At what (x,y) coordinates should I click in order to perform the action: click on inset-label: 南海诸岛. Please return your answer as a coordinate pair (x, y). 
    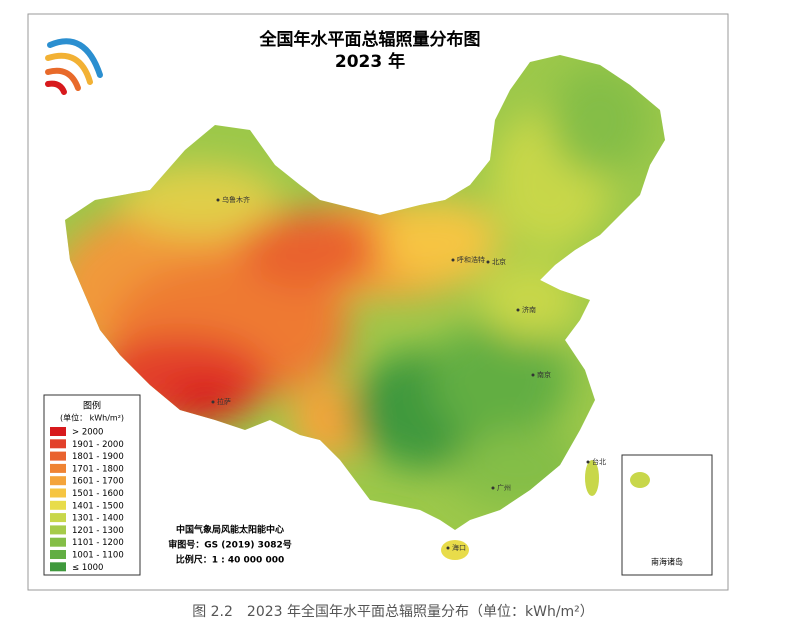
    Looking at the image, I should click on (667, 562).